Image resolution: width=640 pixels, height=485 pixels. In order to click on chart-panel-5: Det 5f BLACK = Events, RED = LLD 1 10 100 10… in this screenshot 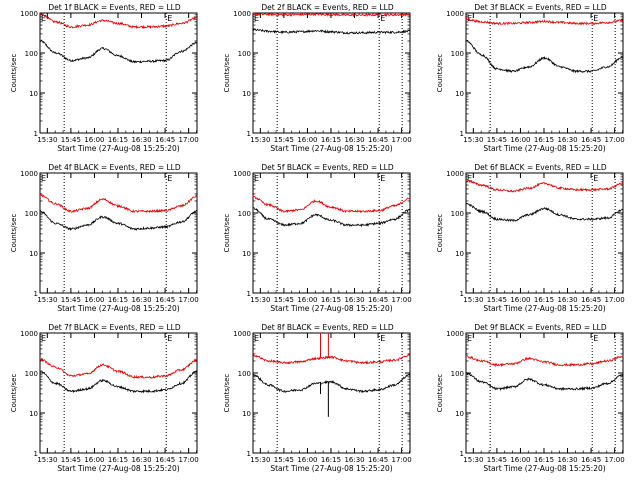, I will do `click(317, 238)`.